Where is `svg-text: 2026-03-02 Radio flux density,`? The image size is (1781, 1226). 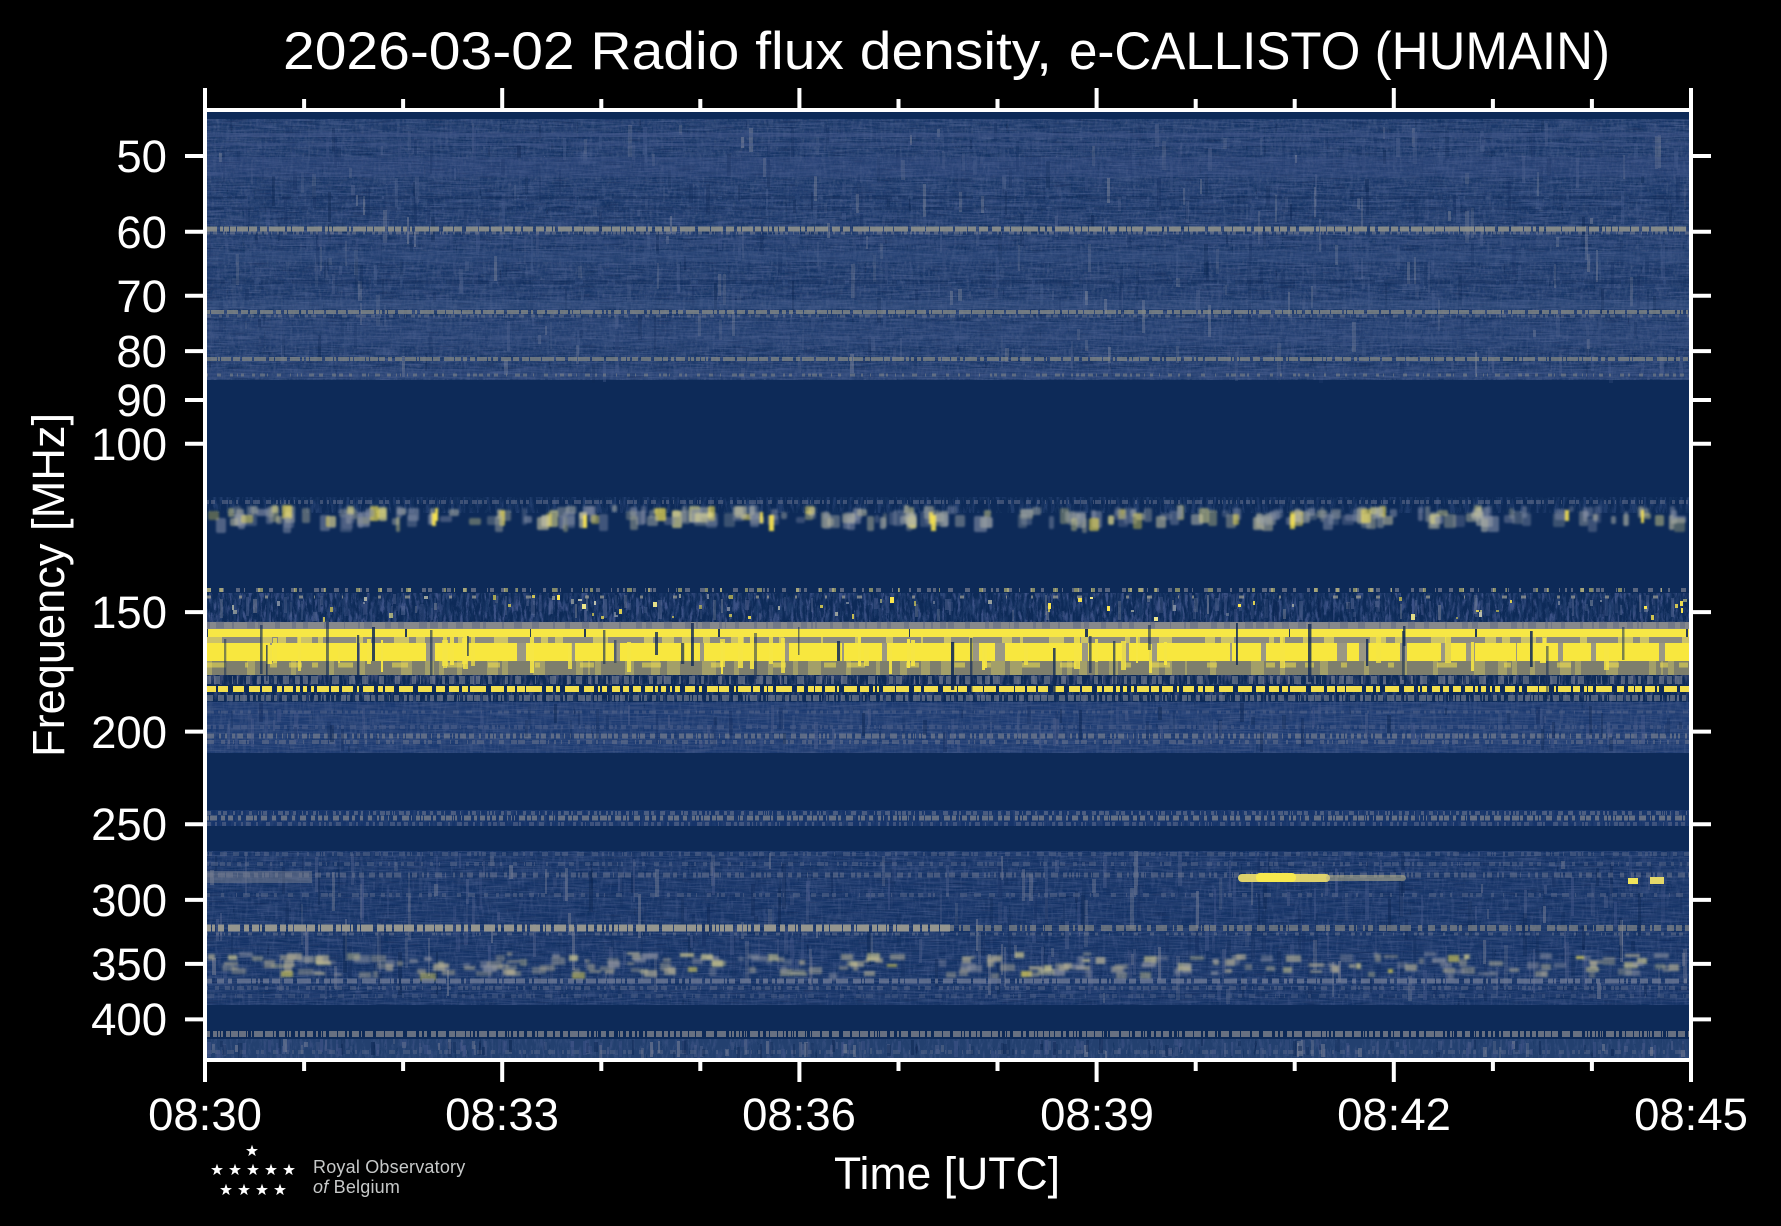
svg-text: 2026-03-02 Radio flux density, is located at coordinates (667, 51).